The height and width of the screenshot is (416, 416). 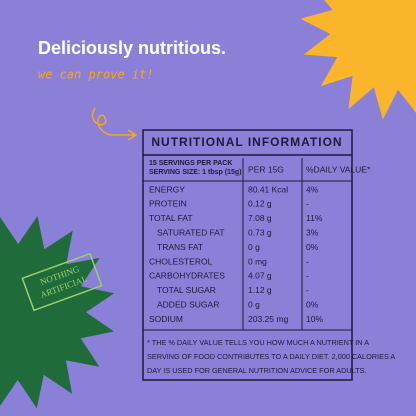 What do you see at coordinates (268, 189) in the screenshot?
I see `amount: 80.41 Kcal` at bounding box center [268, 189].